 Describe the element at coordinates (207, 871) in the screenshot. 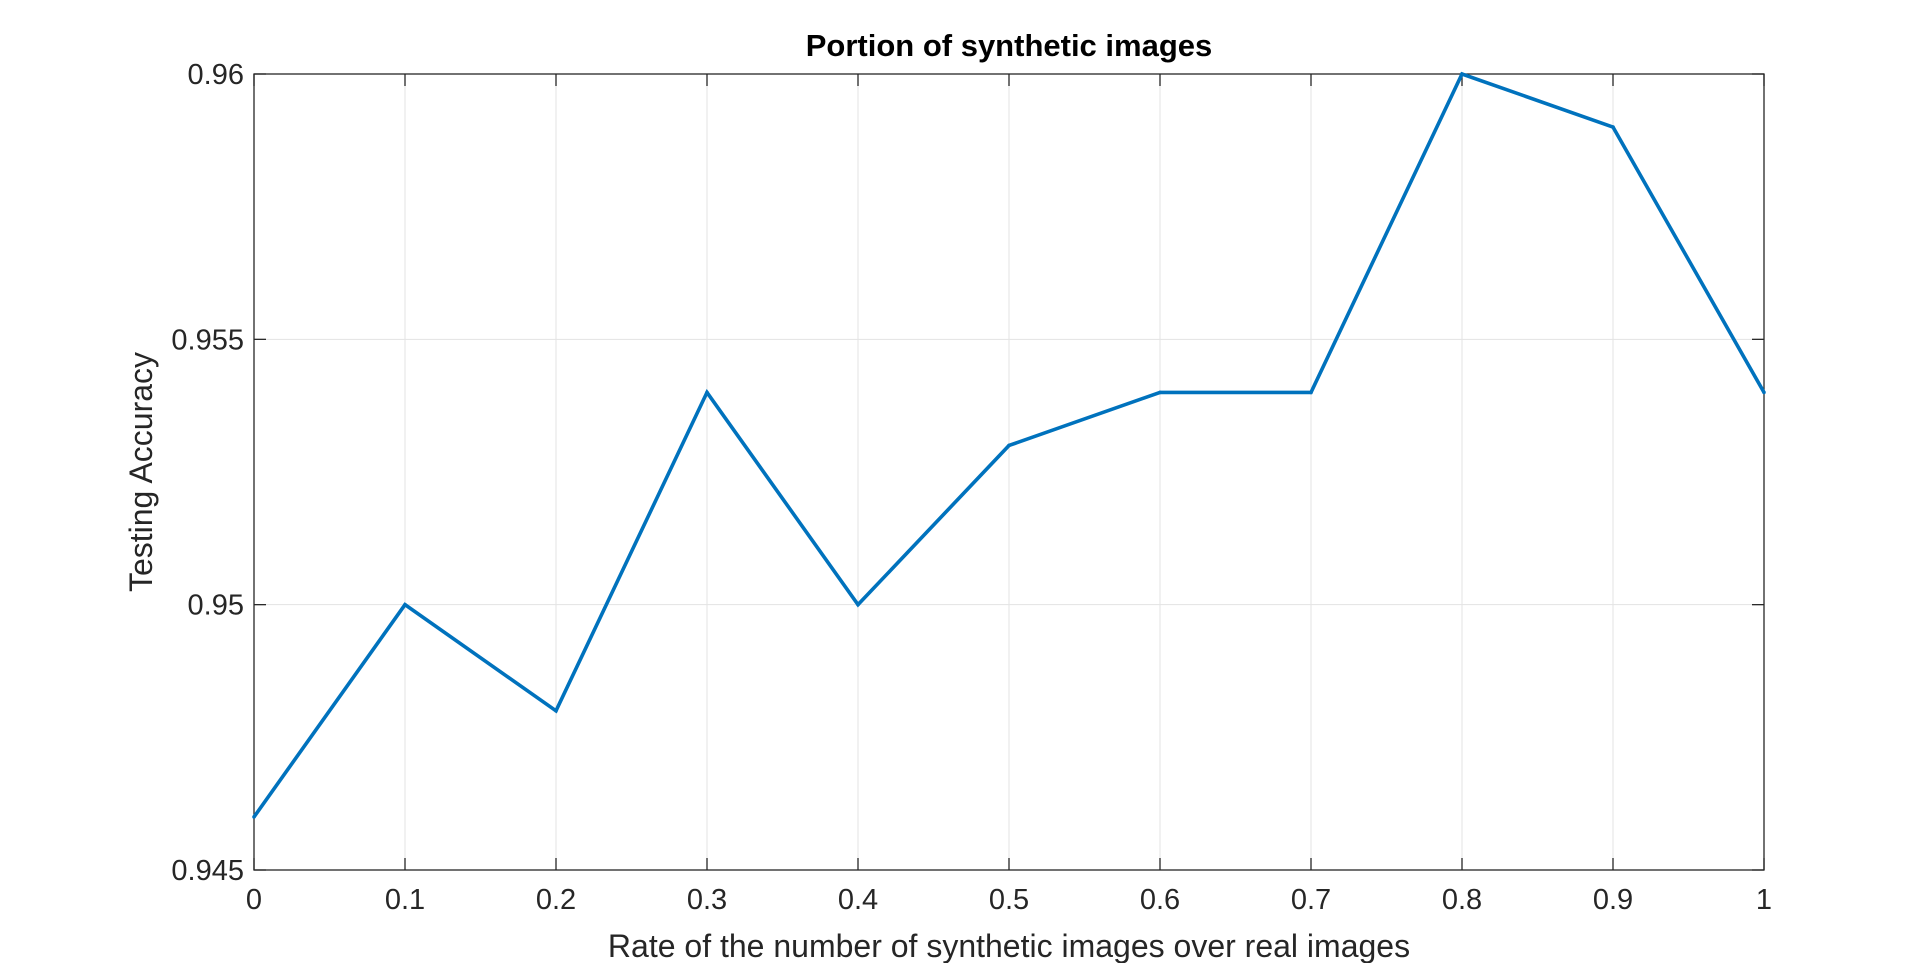

I see `y-tick-label-0: 0.945` at that location.